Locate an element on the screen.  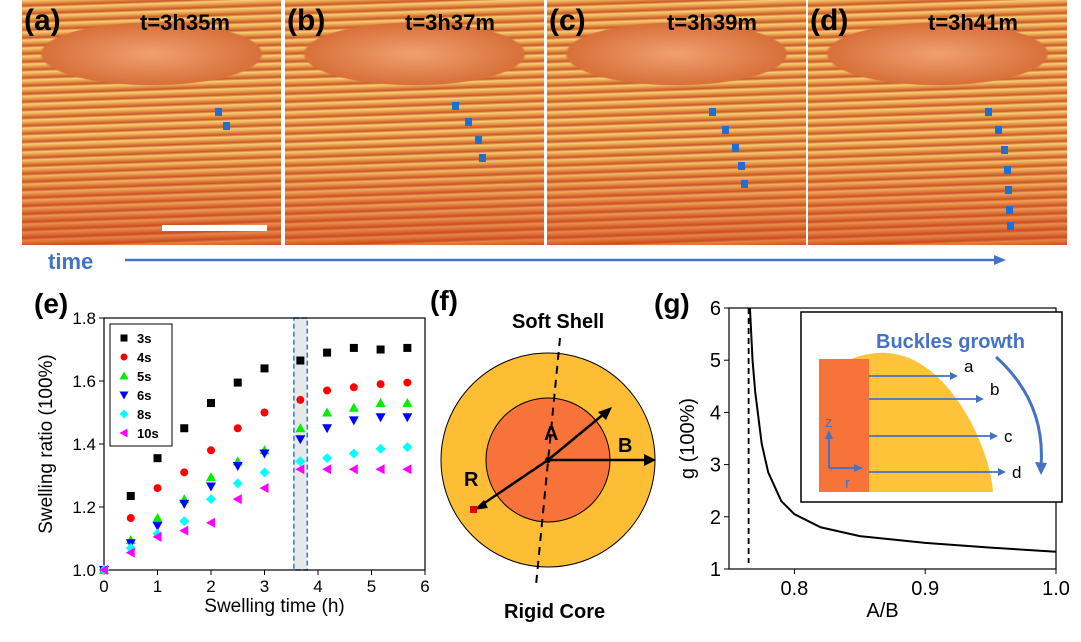
legend-label: 5s is located at coordinates (144, 376).